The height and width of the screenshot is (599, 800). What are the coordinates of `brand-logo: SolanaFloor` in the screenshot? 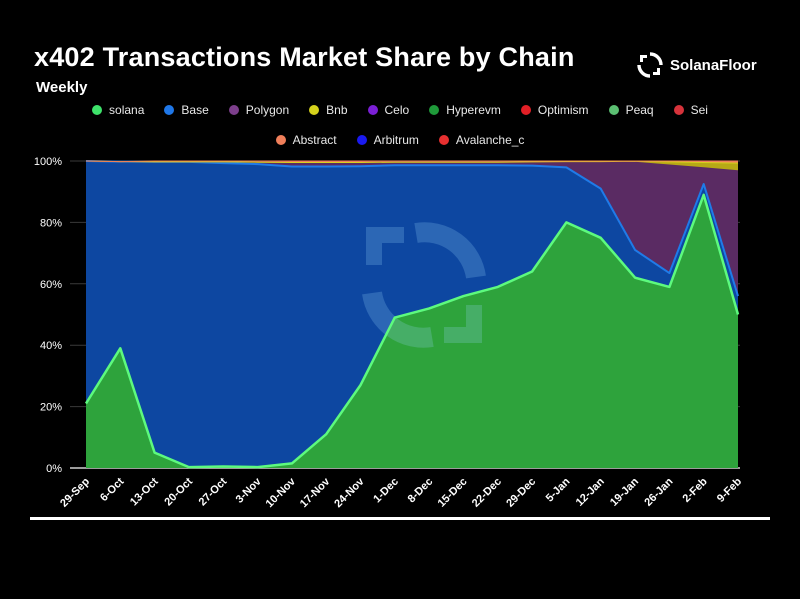 It's located at (711, 65).